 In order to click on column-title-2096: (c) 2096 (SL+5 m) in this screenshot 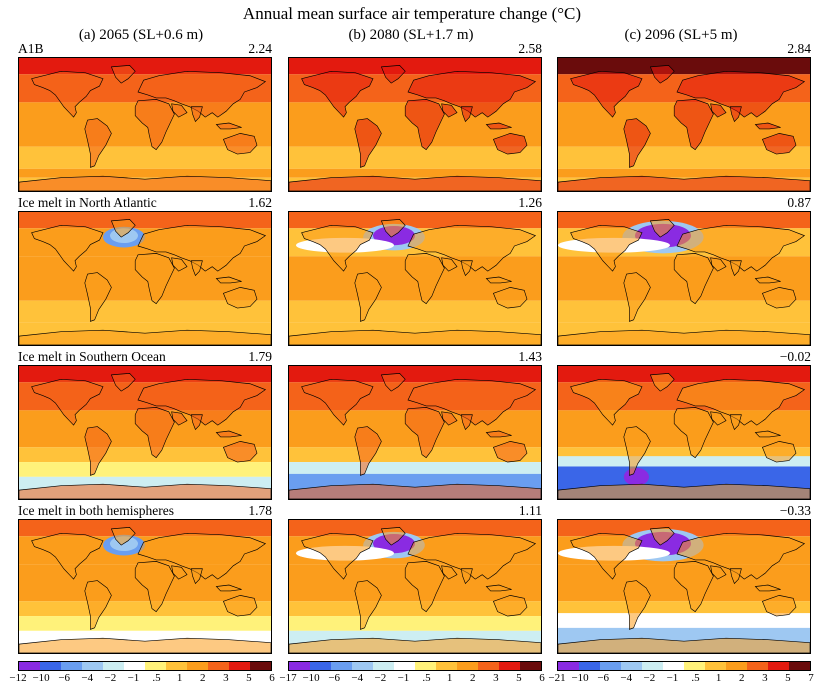, I will do `click(681, 35)`.